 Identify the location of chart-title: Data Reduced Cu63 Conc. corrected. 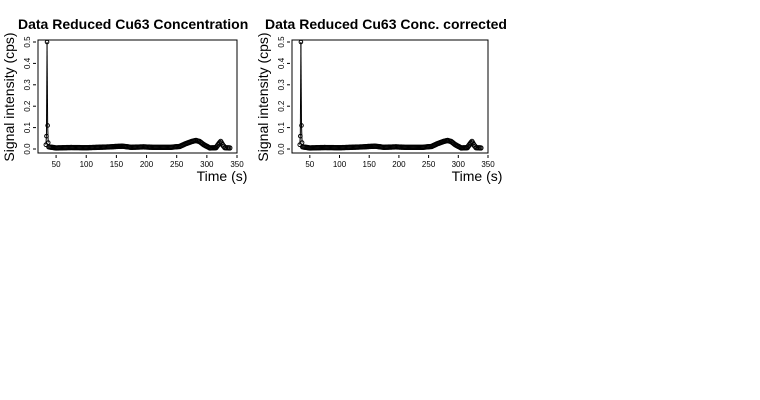
(386, 24).